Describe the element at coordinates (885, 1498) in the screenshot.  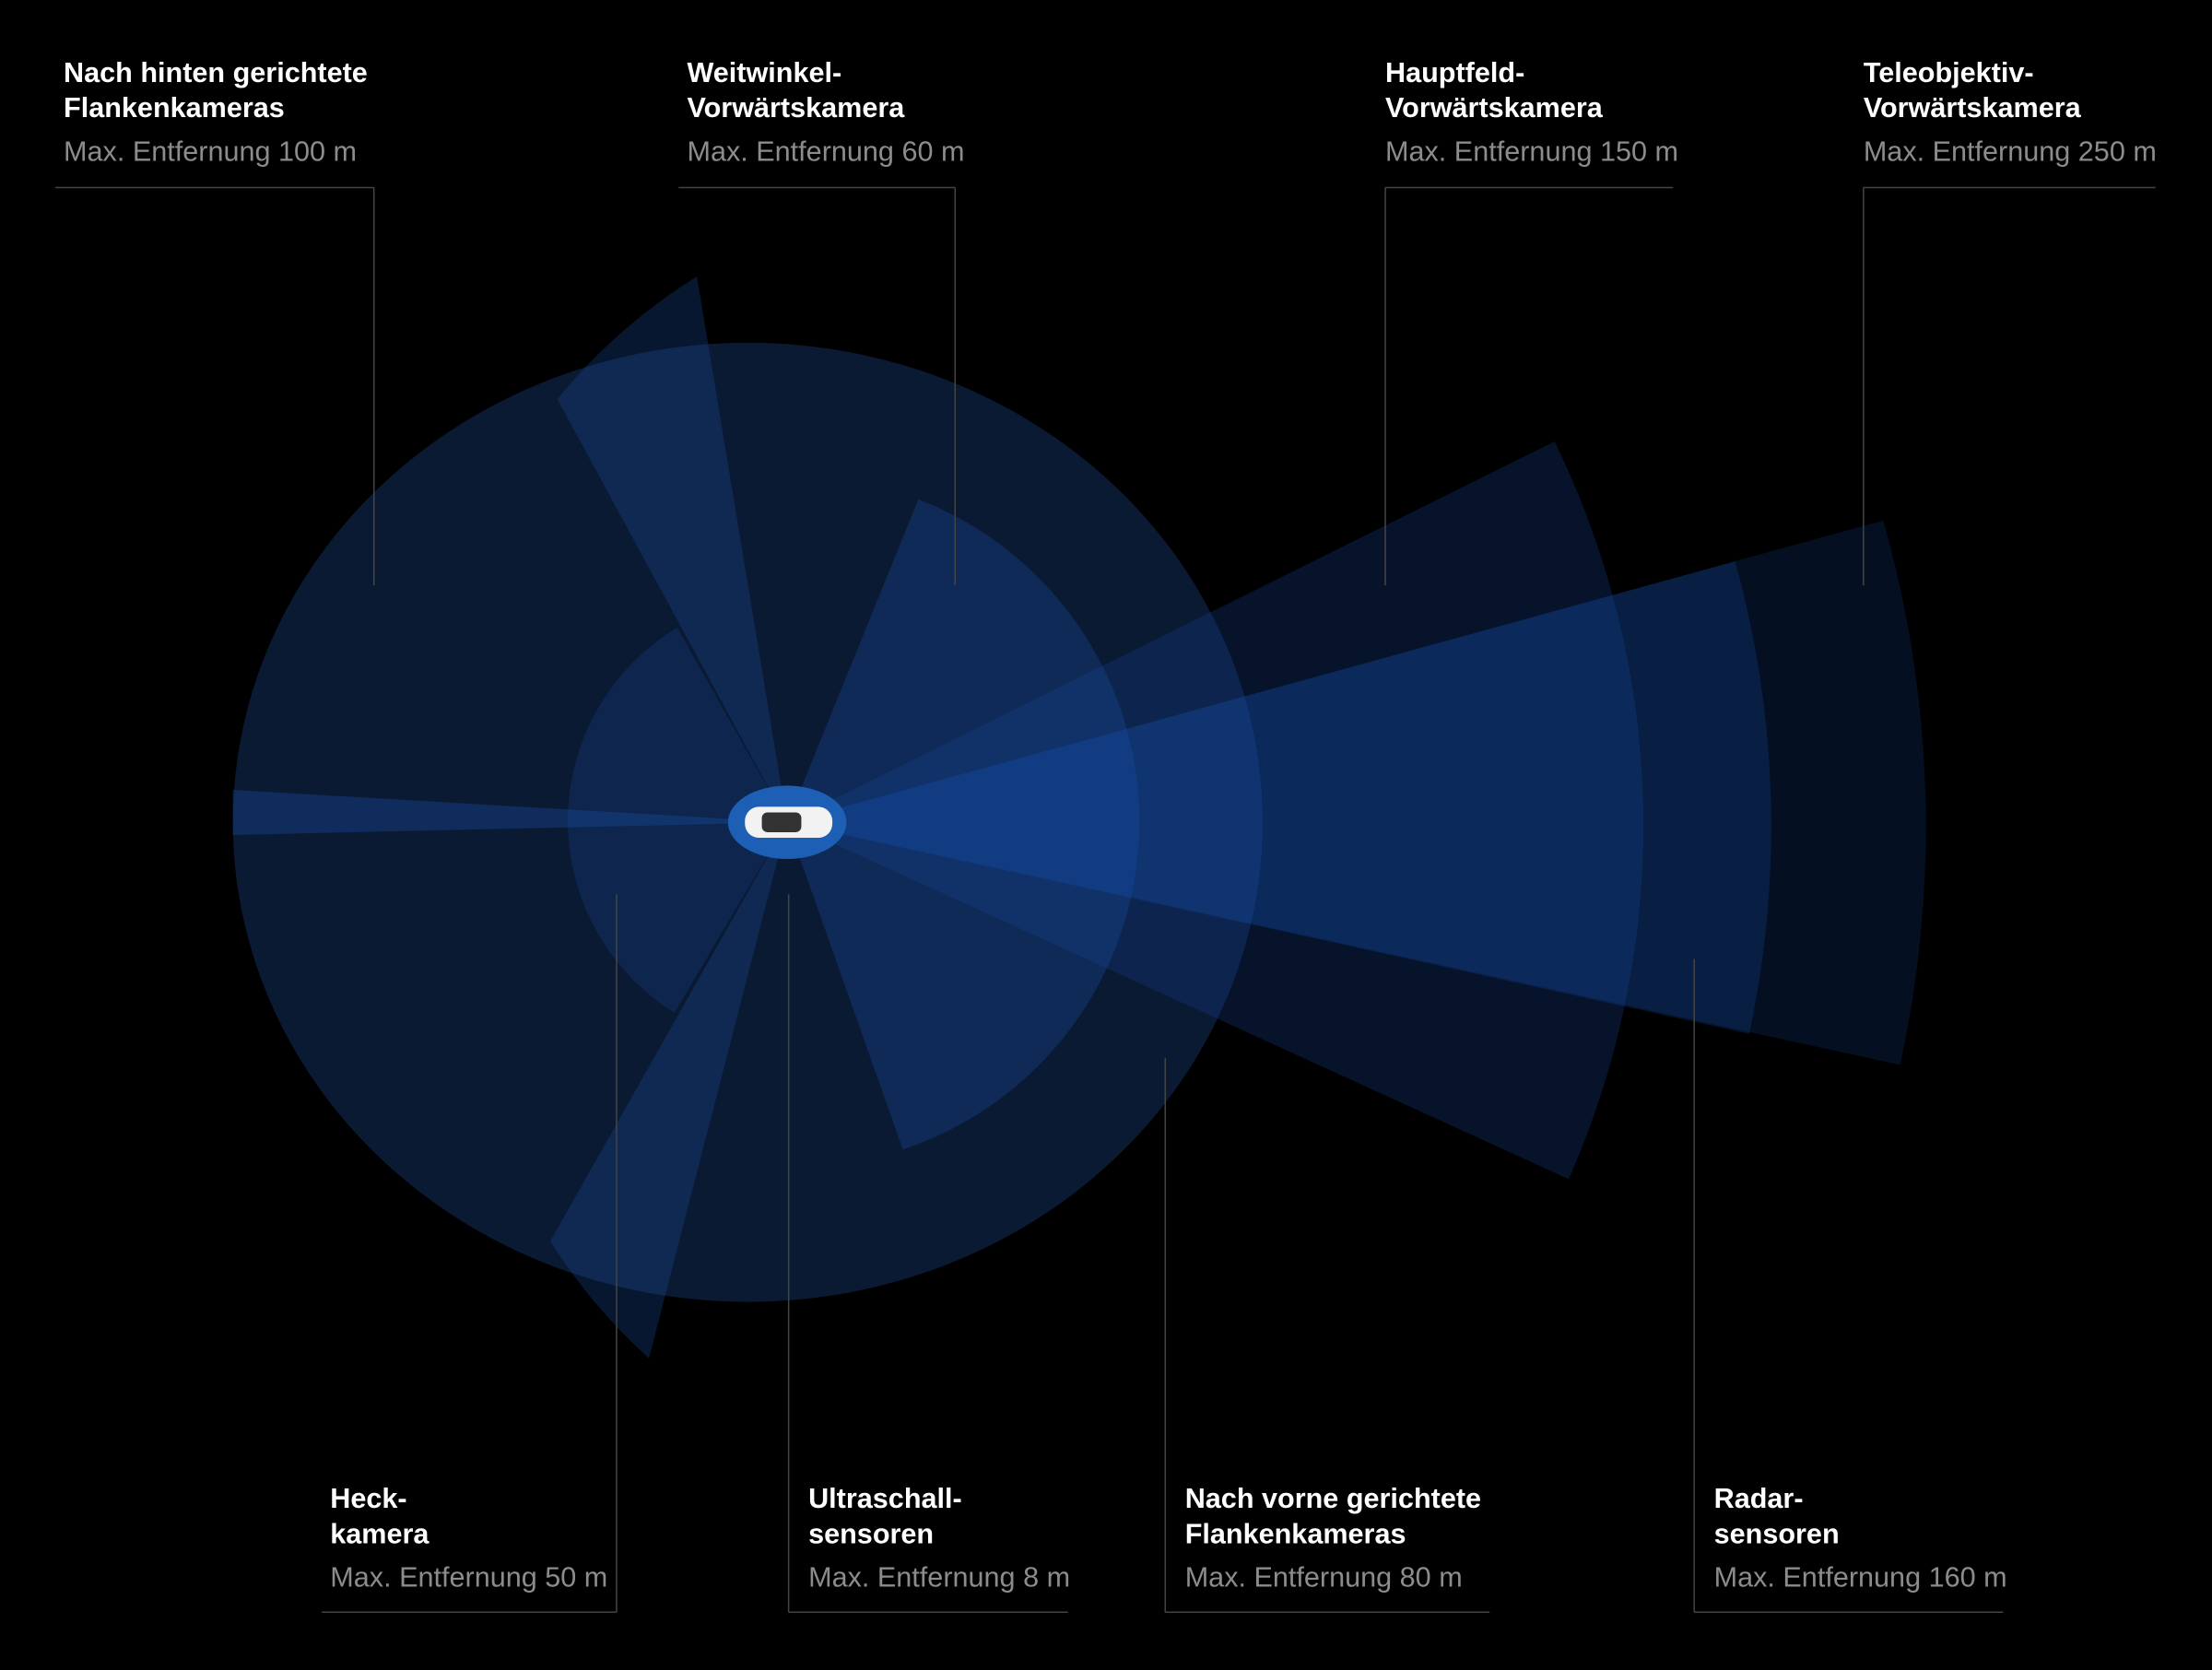
I see `label-title: Ultraschall-` at that location.